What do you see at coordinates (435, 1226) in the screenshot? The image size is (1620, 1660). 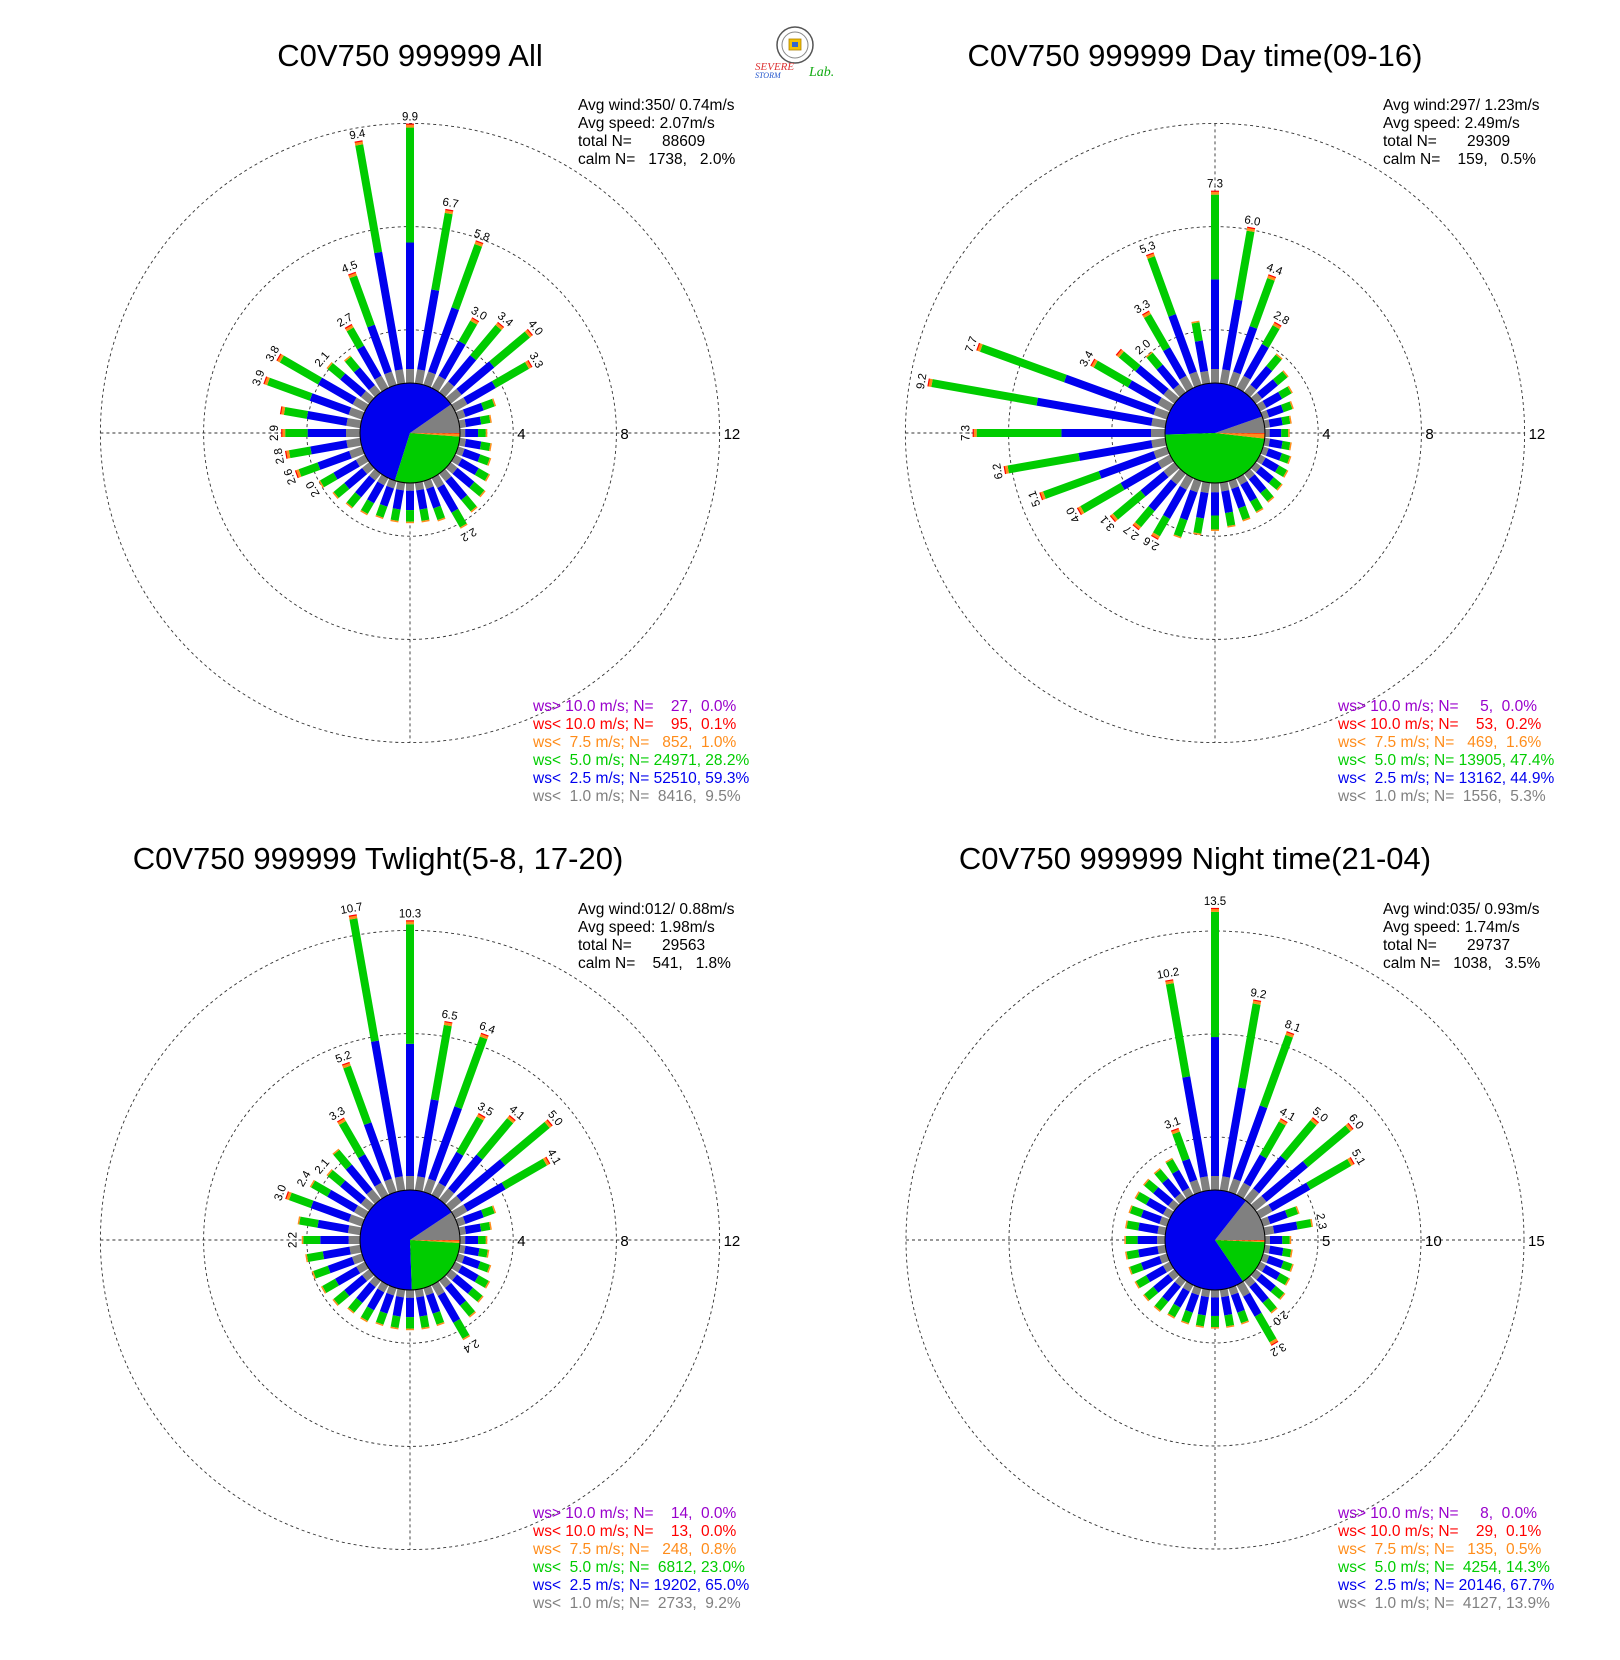 I see `pie-slice-lt1` at bounding box center [435, 1226].